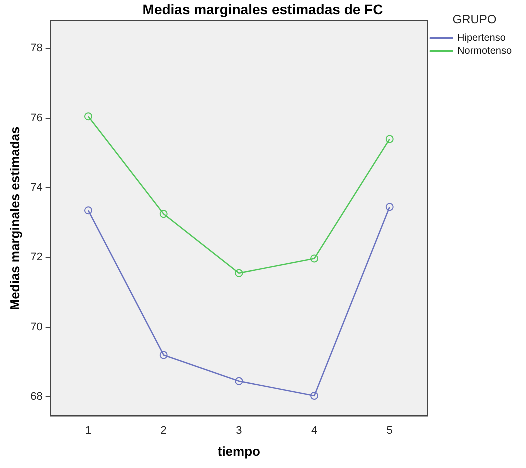 The height and width of the screenshot is (468, 526). I want to click on x-tick-label: 3, so click(239, 430).